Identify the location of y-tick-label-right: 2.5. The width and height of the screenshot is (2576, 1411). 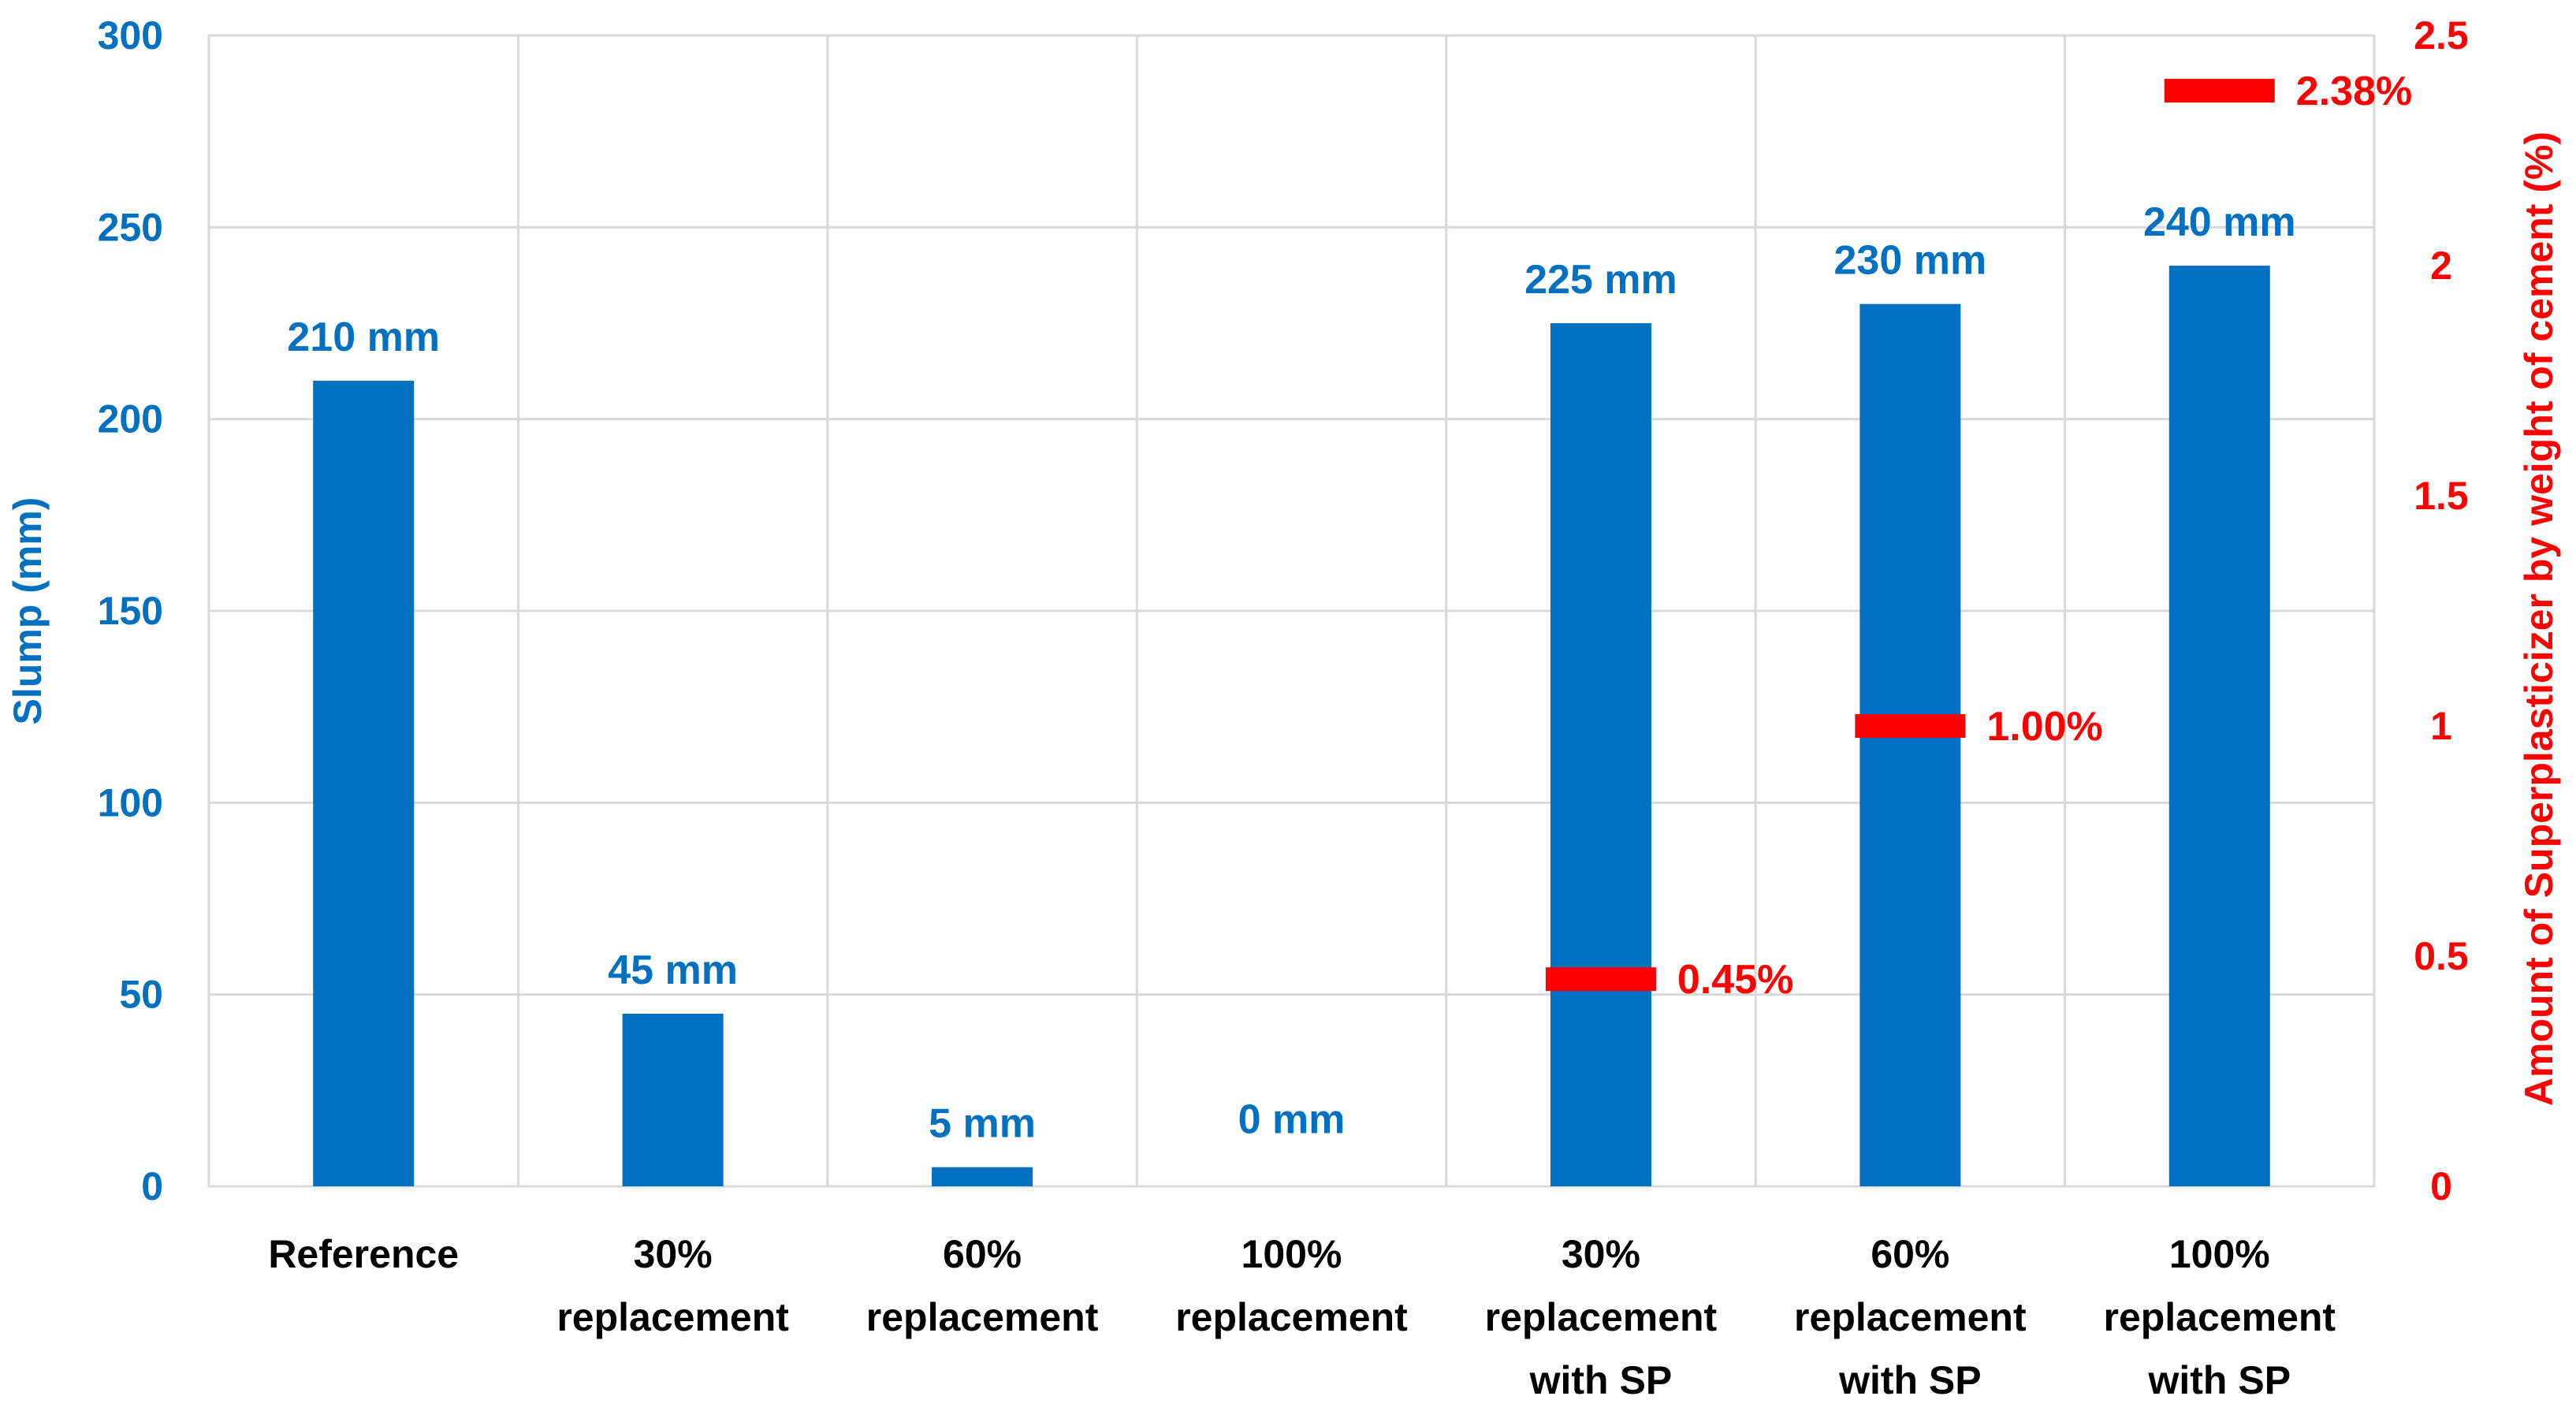
(2441, 35).